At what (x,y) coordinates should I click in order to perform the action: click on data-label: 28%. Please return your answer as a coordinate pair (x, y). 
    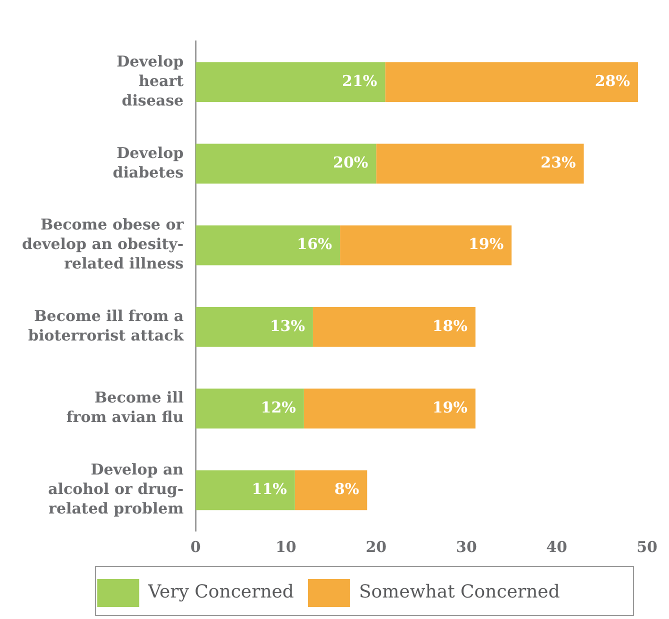
    Looking at the image, I should click on (612, 81).